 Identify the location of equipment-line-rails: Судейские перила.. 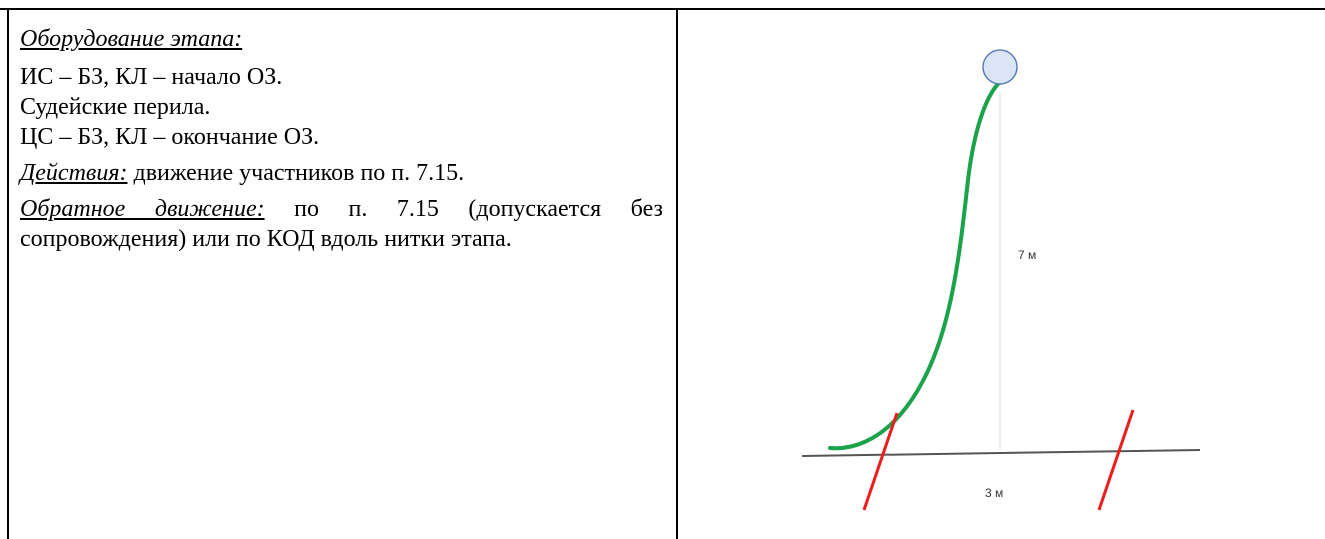
(115, 107).